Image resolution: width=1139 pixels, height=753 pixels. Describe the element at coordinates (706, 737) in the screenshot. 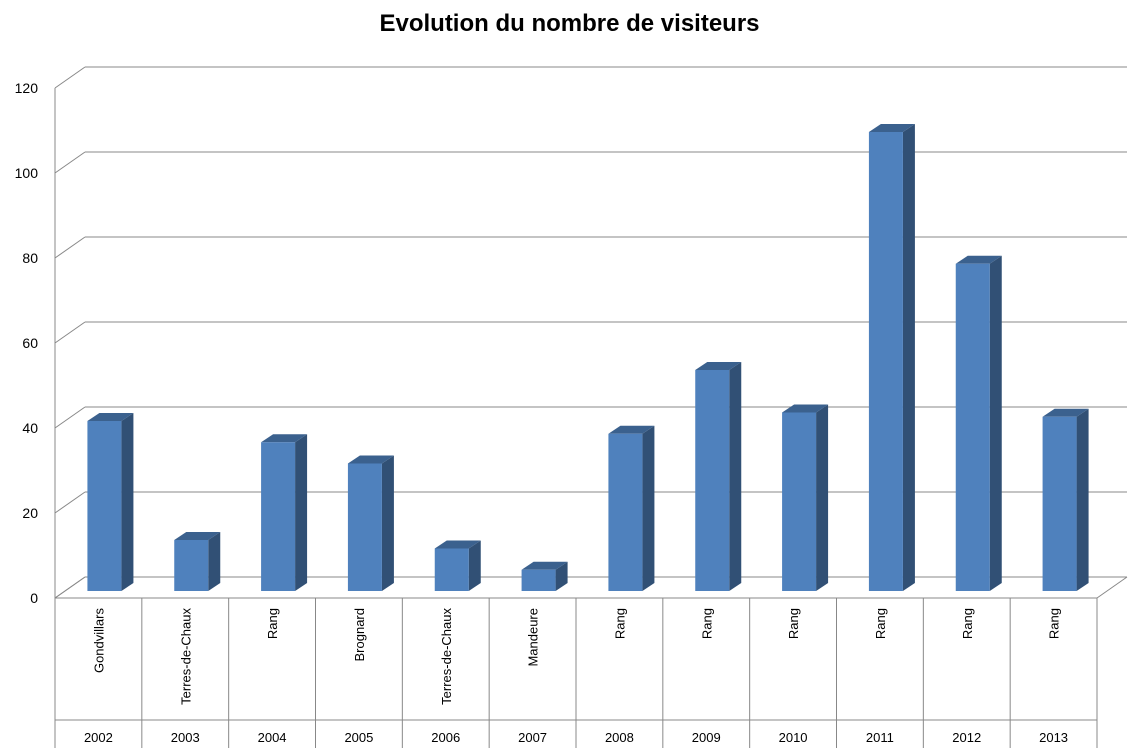

I see `x-year-label: 2009` at that location.